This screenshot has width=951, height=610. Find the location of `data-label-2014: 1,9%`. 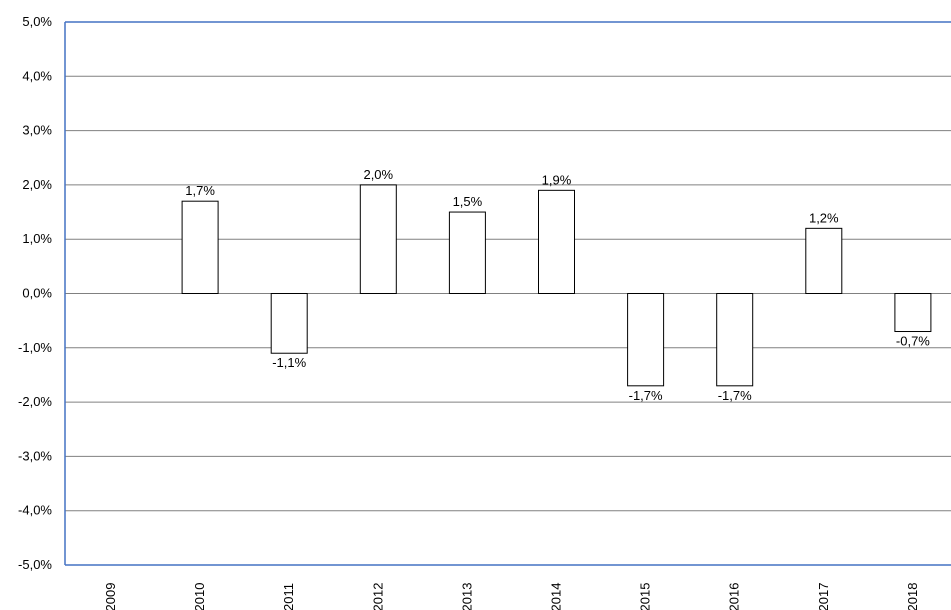

data-label-2014: 1,9% is located at coordinates (557, 179).